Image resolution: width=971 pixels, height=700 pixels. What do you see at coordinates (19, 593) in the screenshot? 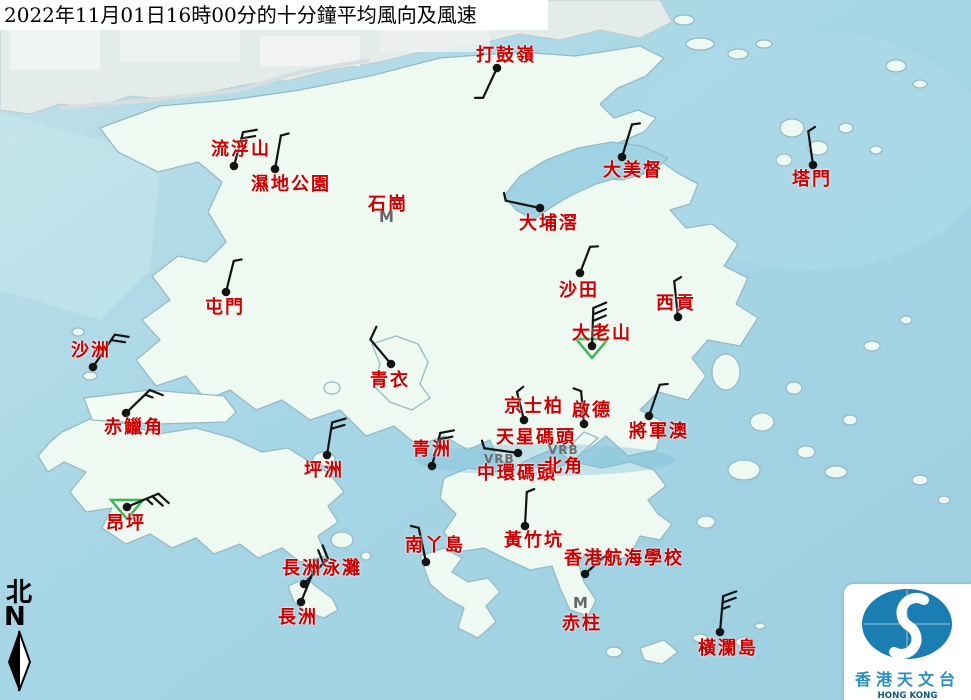
I see `north-chinese-label: 北` at bounding box center [19, 593].